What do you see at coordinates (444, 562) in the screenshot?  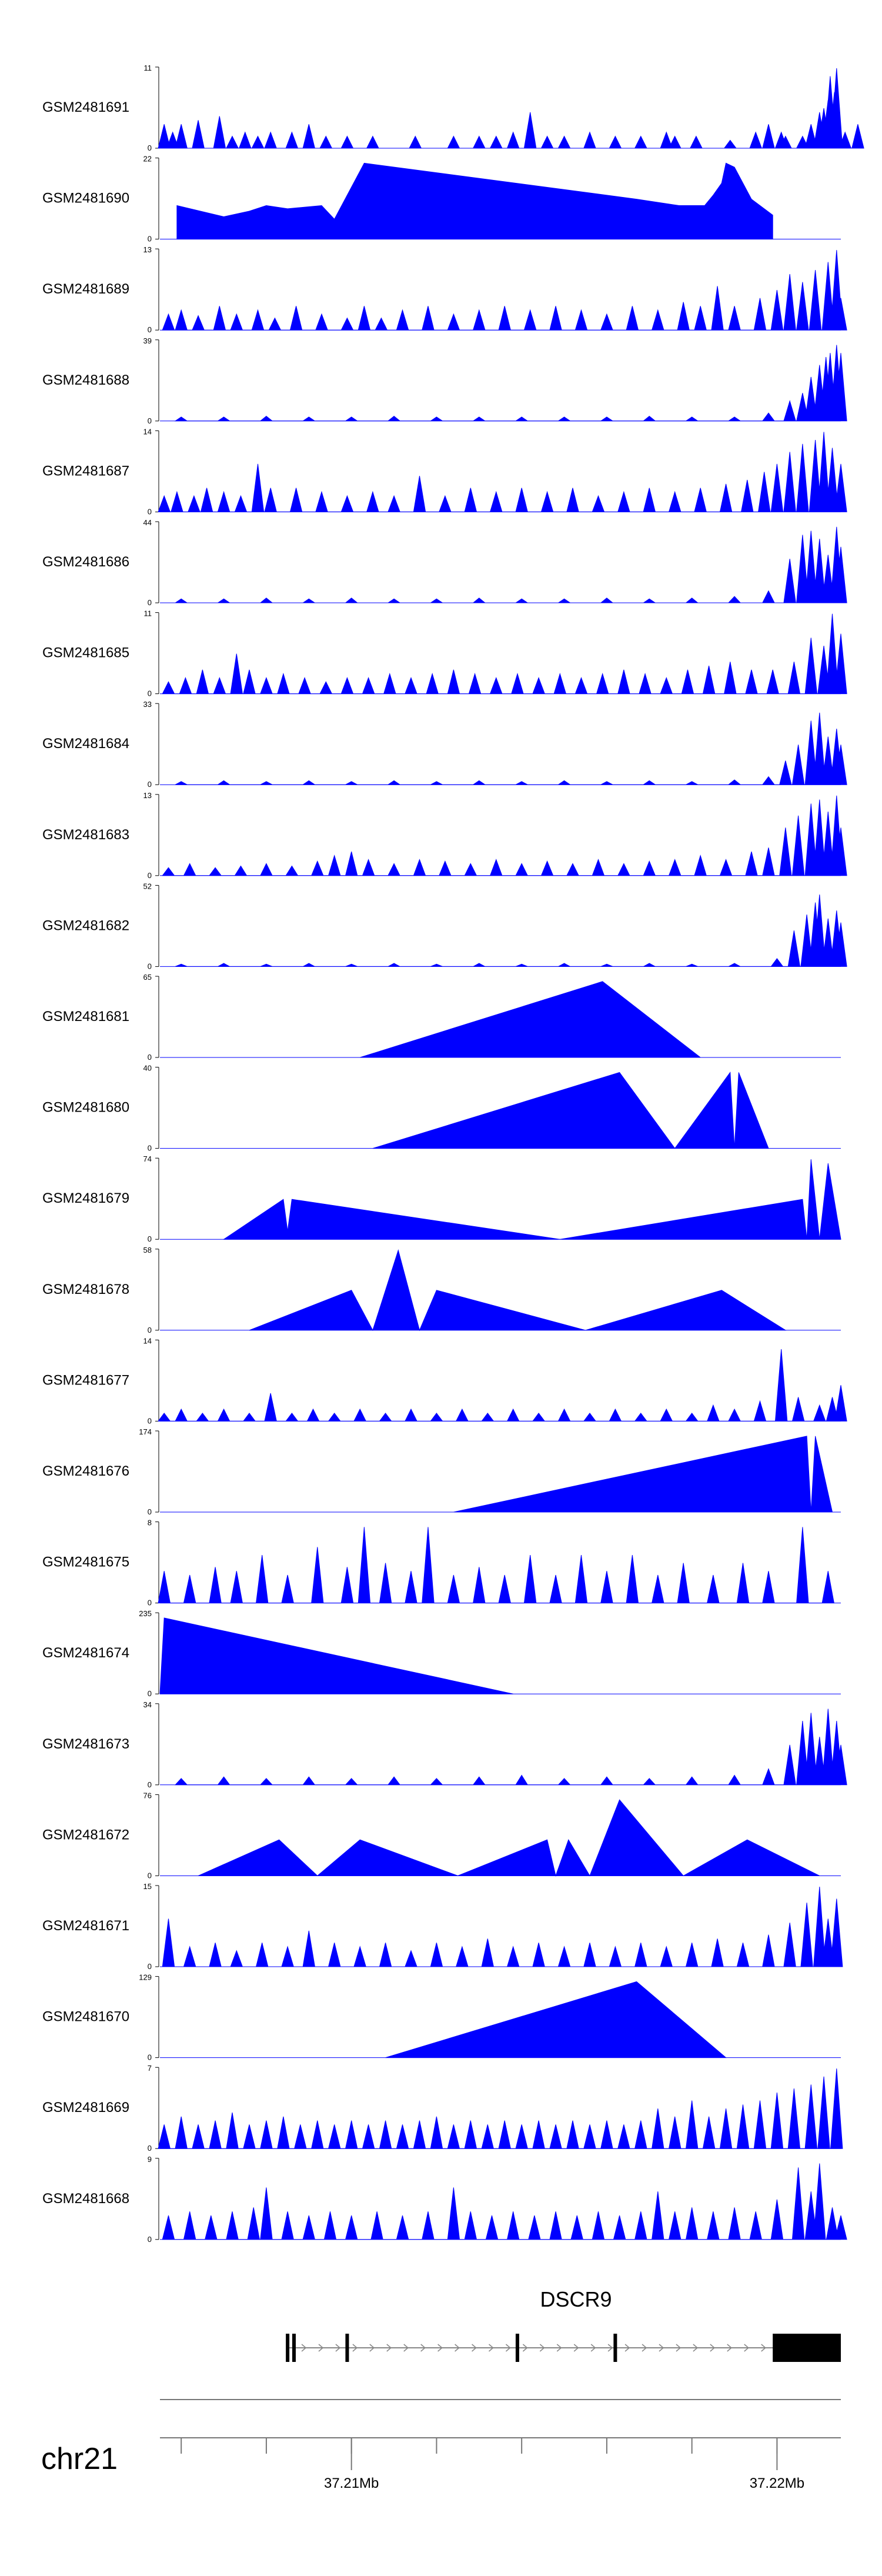 I see `track-GSM2481686: GSM2481686 44 0` at bounding box center [444, 562].